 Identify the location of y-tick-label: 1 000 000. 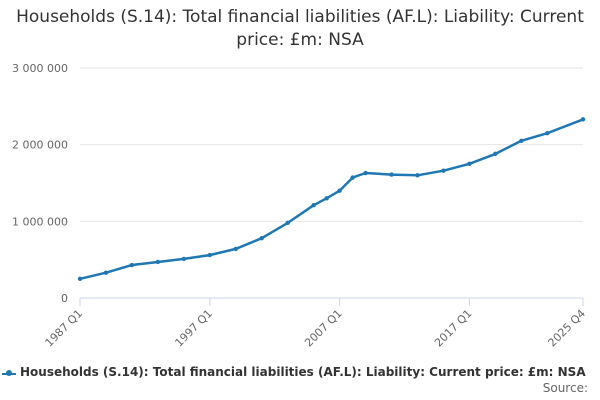
(40, 221).